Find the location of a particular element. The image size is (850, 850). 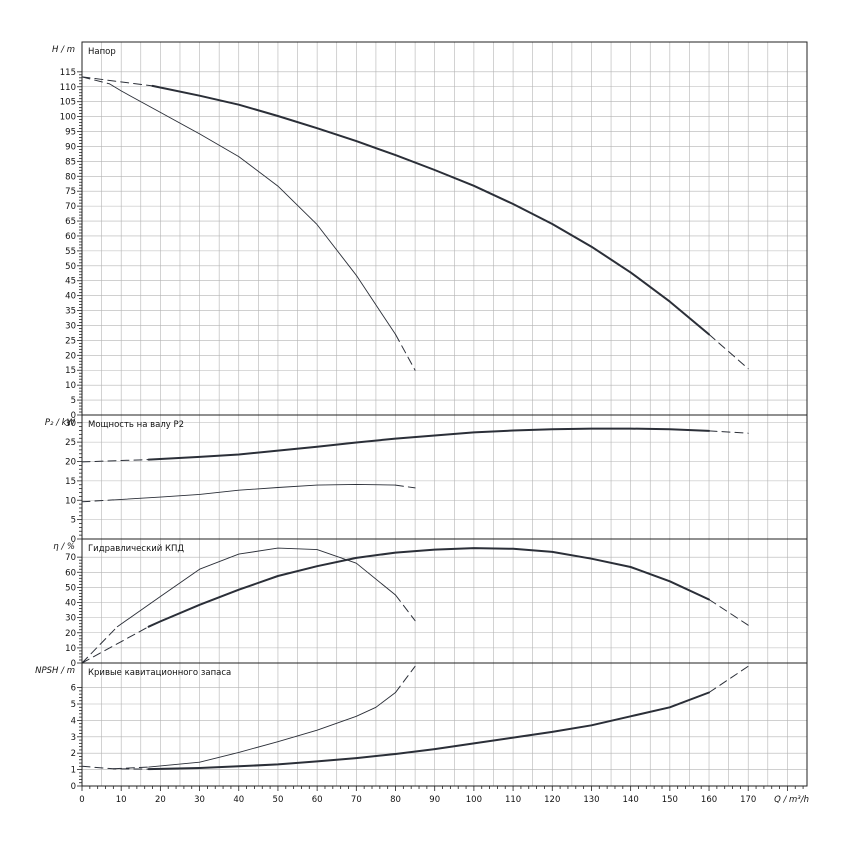

series-line-npsh-min-dashed-end is located at coordinates (405, 679).